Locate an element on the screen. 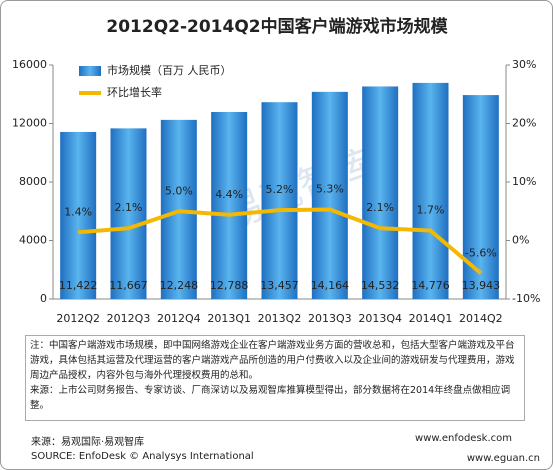  site: www.eguan.cn is located at coordinates (503, 458).